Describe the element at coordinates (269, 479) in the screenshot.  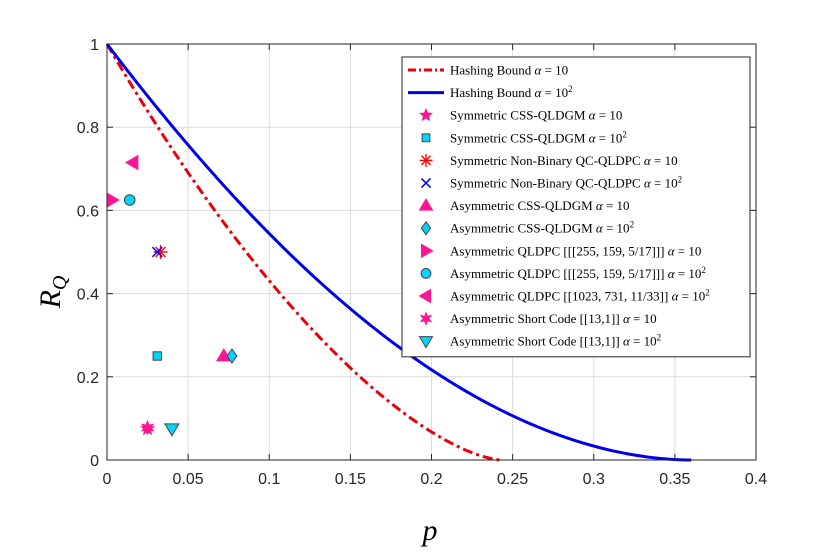
I see `x-tick-label: 0.1` at that location.